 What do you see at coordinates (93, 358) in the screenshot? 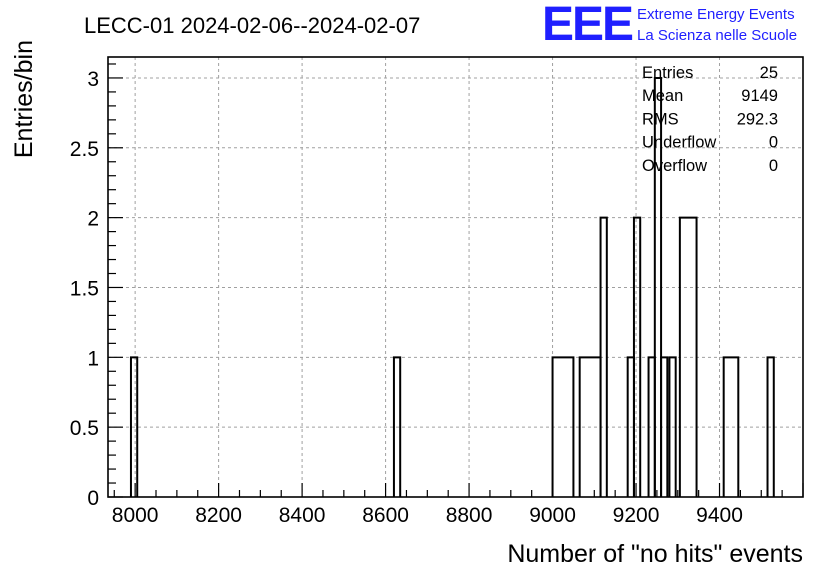
I see `y-tick-label: 1` at bounding box center [93, 358].